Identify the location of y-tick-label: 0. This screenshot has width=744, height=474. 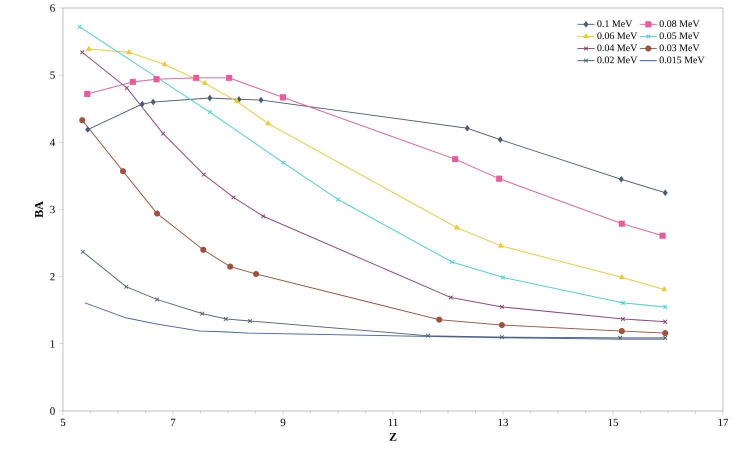
(52, 411).